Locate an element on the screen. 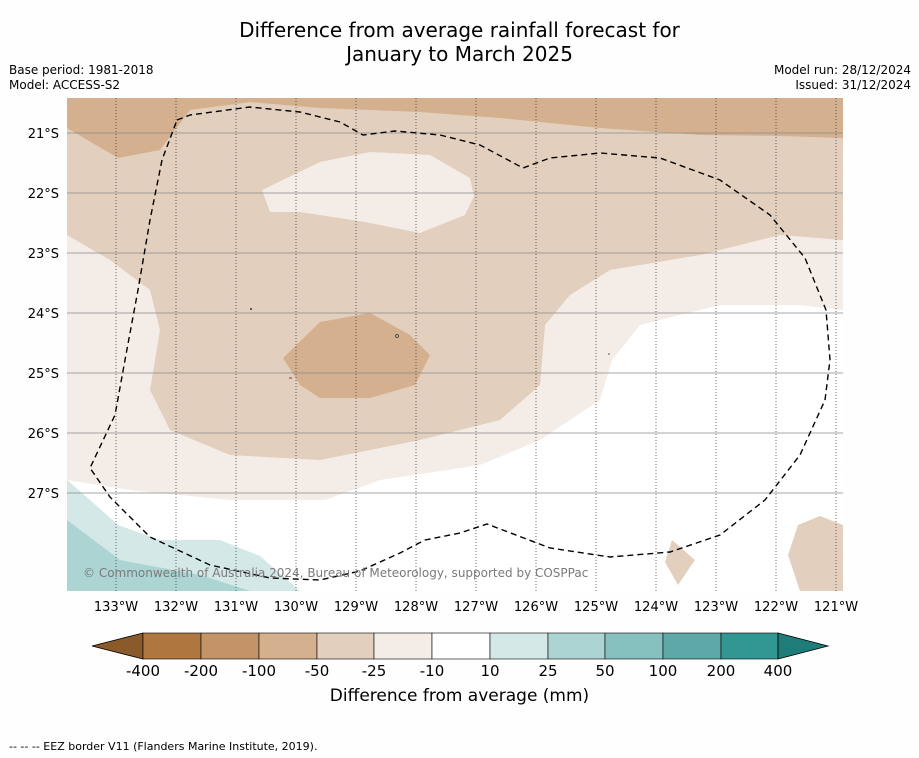  lat-label-23: 23°S is located at coordinates (43, 254).